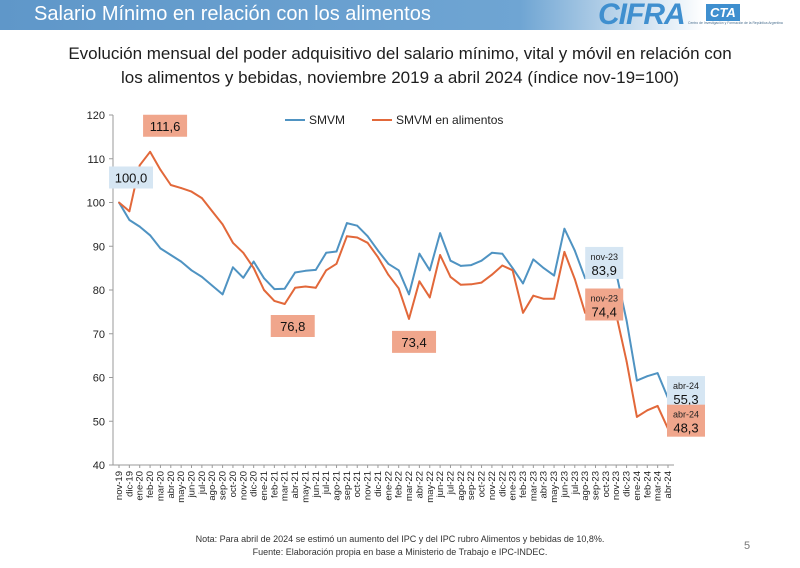 The width and height of the screenshot is (800, 568). Describe the element at coordinates (482, 484) in the screenshot. I see `x-tick-label: oct-22` at that location.